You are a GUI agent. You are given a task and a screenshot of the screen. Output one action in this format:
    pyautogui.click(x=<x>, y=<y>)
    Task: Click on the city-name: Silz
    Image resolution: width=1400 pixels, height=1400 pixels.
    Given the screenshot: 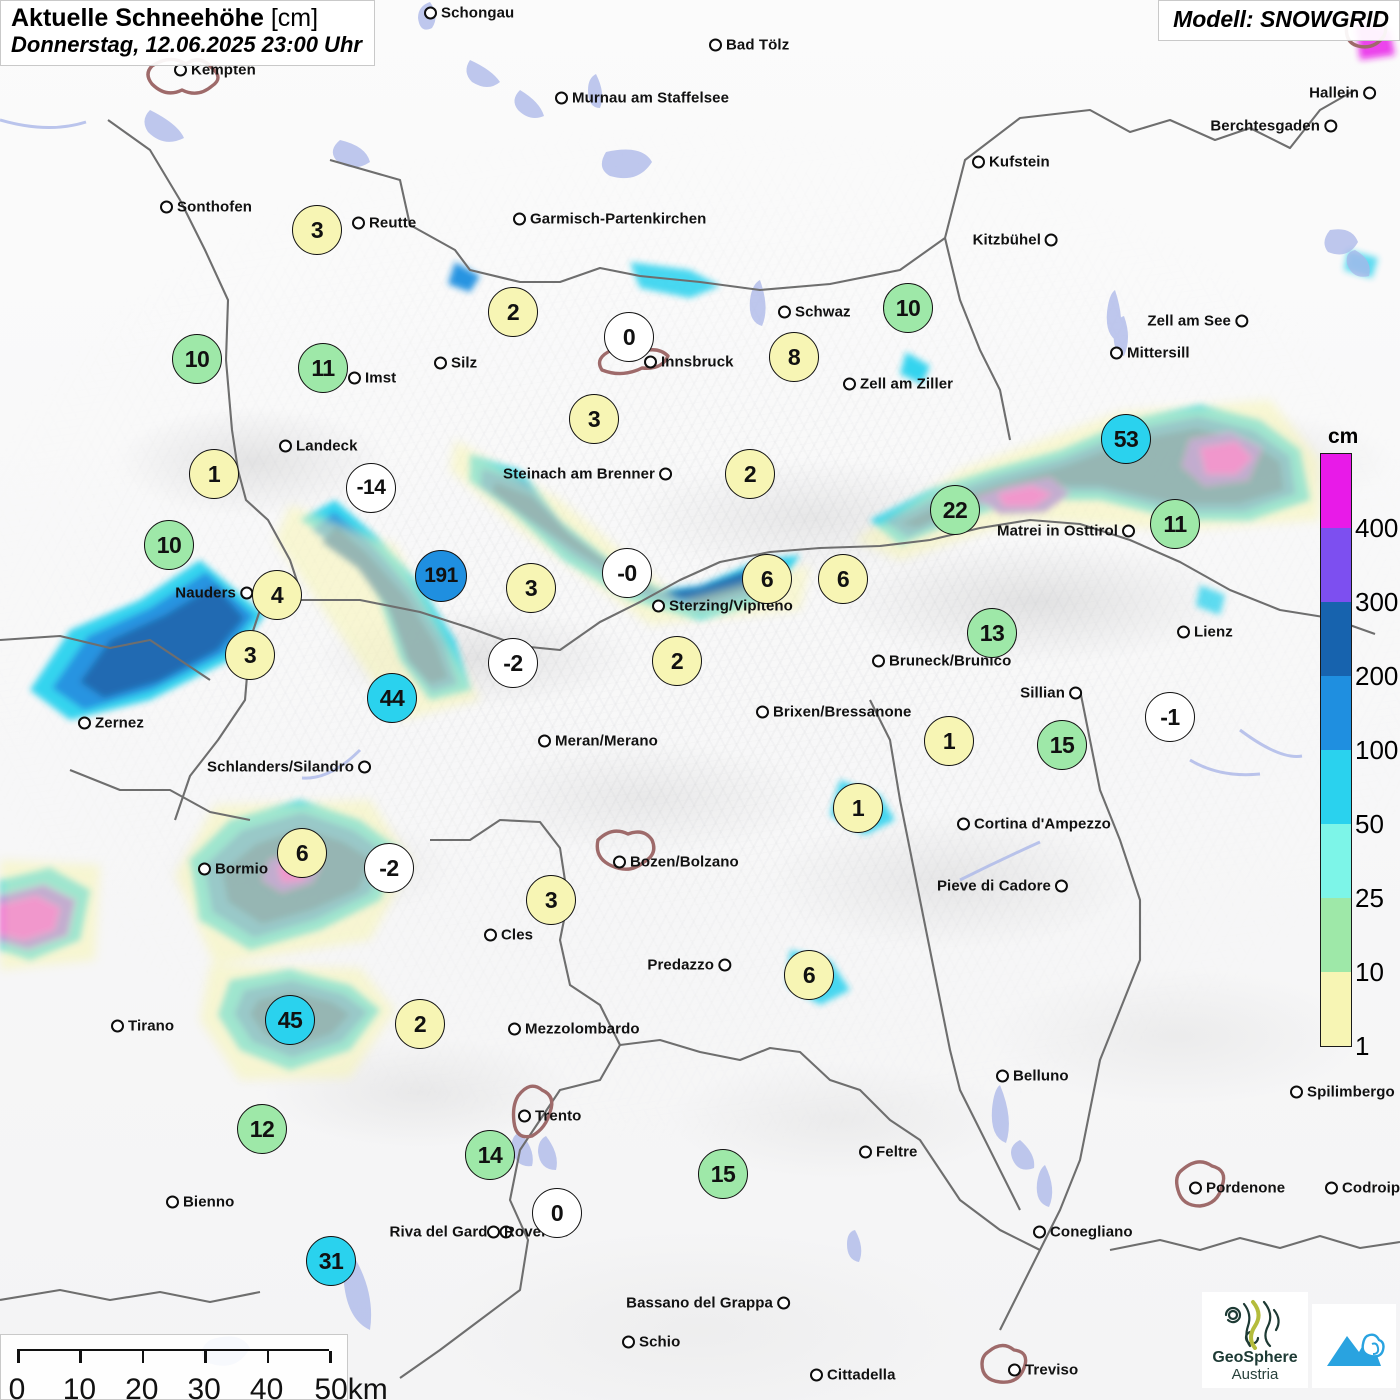 What is the action you would take?
    pyautogui.click(x=464, y=363)
    